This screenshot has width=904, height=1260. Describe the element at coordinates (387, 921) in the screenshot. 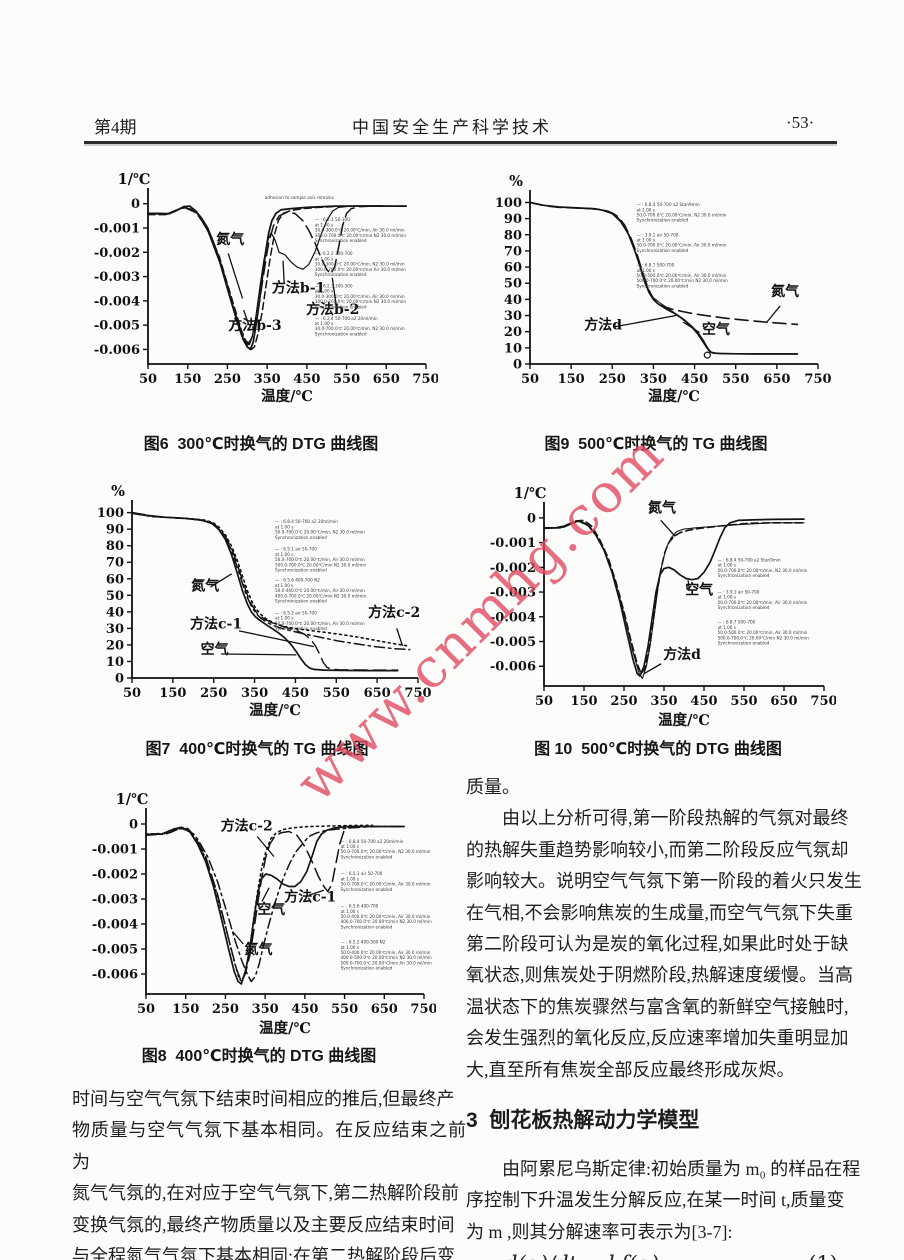

I see `svg-text:400.0-700.0℃ 20.00℃/min N2: 400.0-700.0℃ 20.00℃/min N2 30.0 ml/min` at that location.